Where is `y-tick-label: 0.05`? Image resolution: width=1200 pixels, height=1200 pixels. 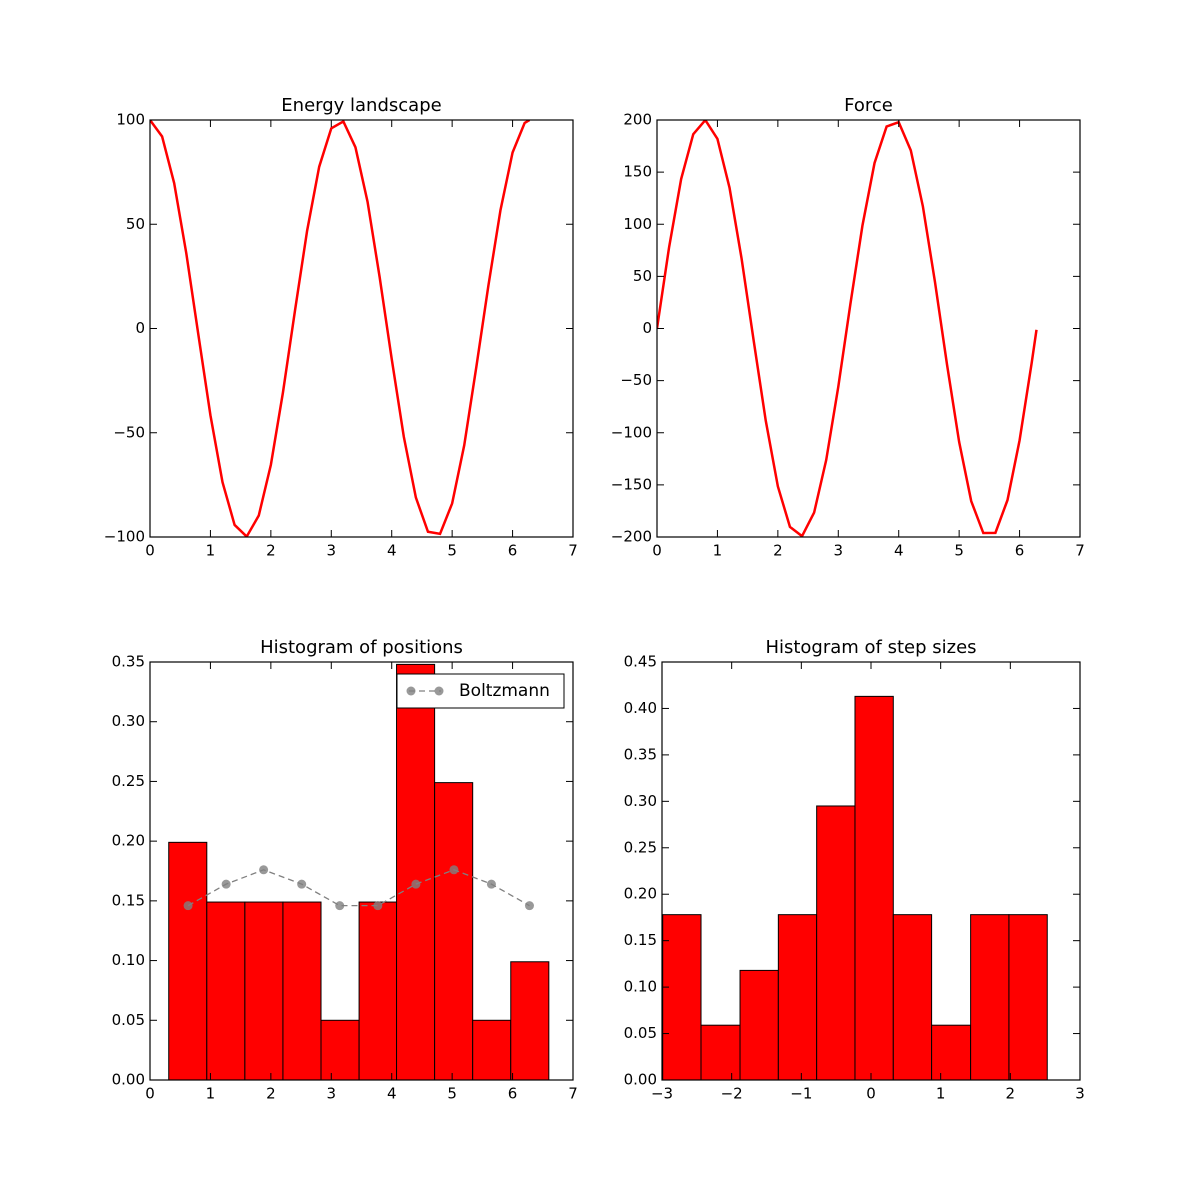
y-tick-label: 0.05 is located at coordinates (640, 1033).